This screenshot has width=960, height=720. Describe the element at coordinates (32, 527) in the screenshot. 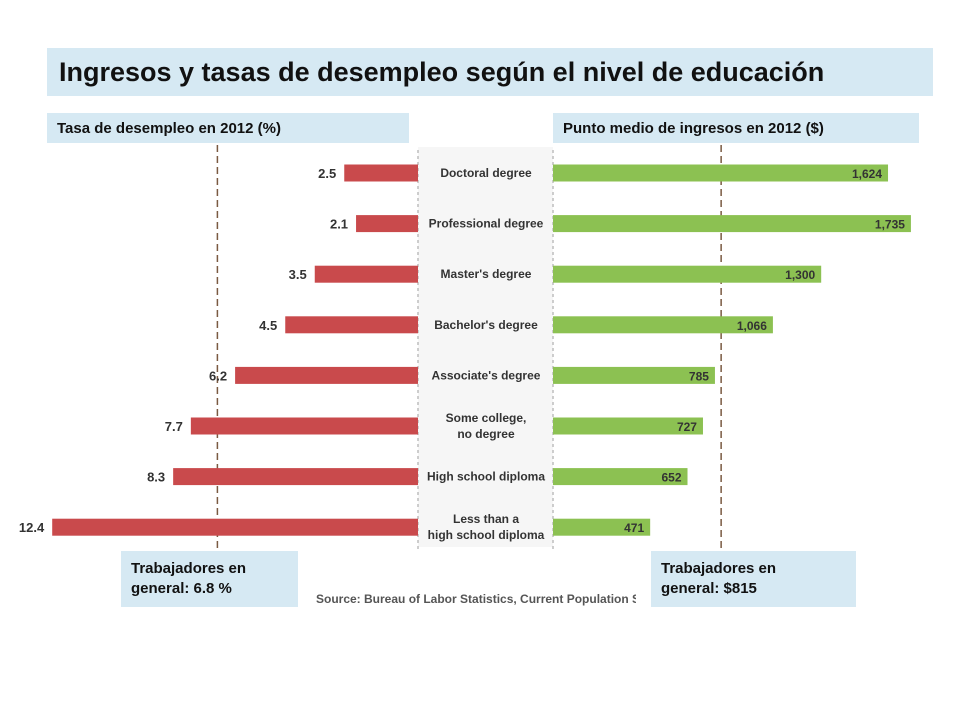

I see `unemployment-value-label: 12.4` at that location.